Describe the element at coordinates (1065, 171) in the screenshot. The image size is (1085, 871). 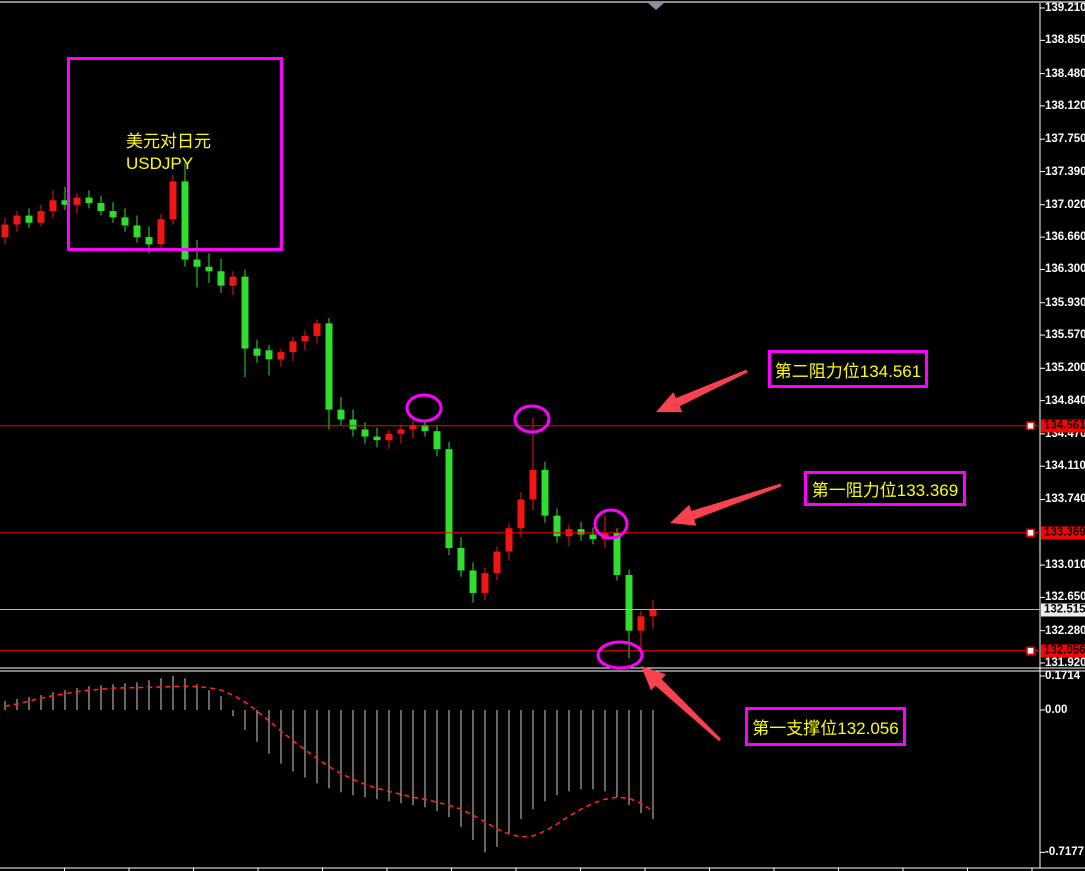
I see `price-tick-label: 137.390` at that location.